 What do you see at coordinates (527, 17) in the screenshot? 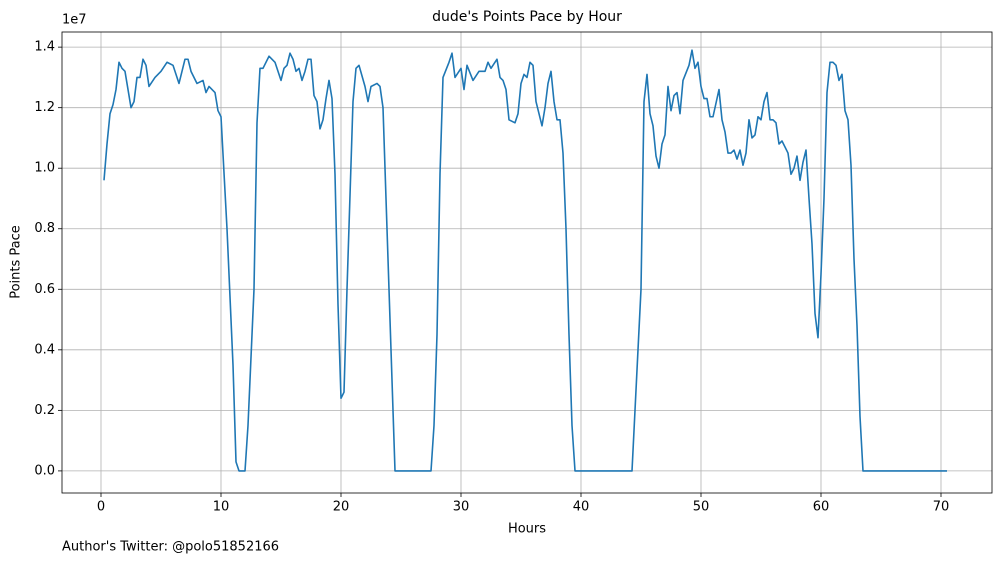
I see `chart-title: dude's Points Pace by Hour` at bounding box center [527, 17].